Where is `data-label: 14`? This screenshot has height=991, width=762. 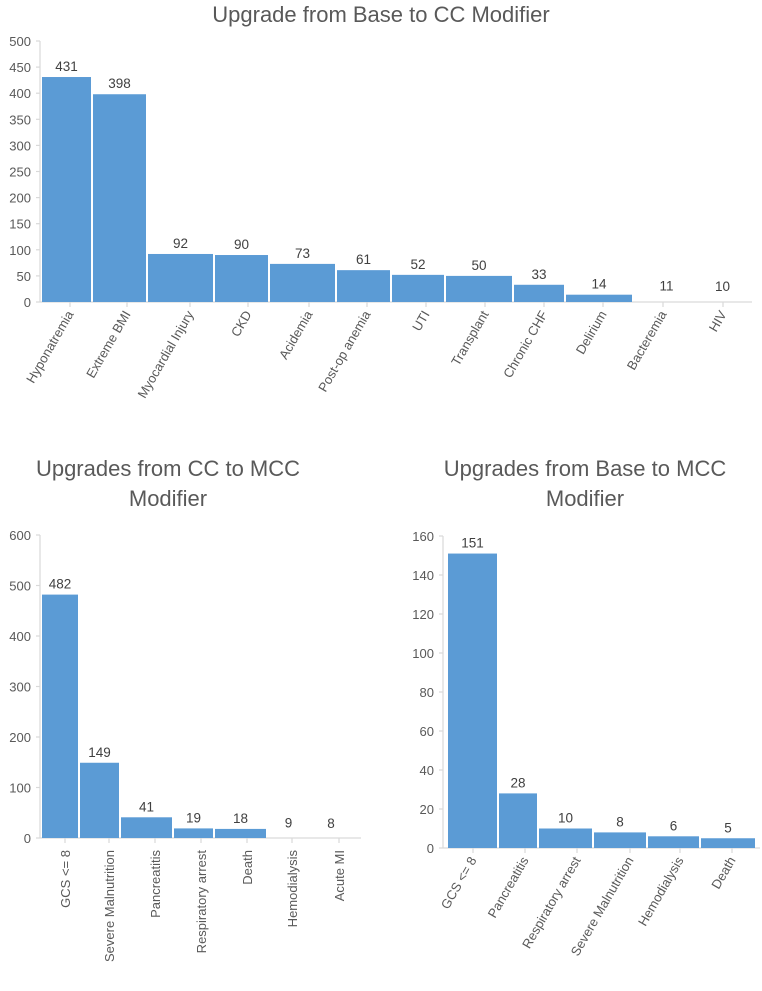
data-label: 14 is located at coordinates (599, 284).